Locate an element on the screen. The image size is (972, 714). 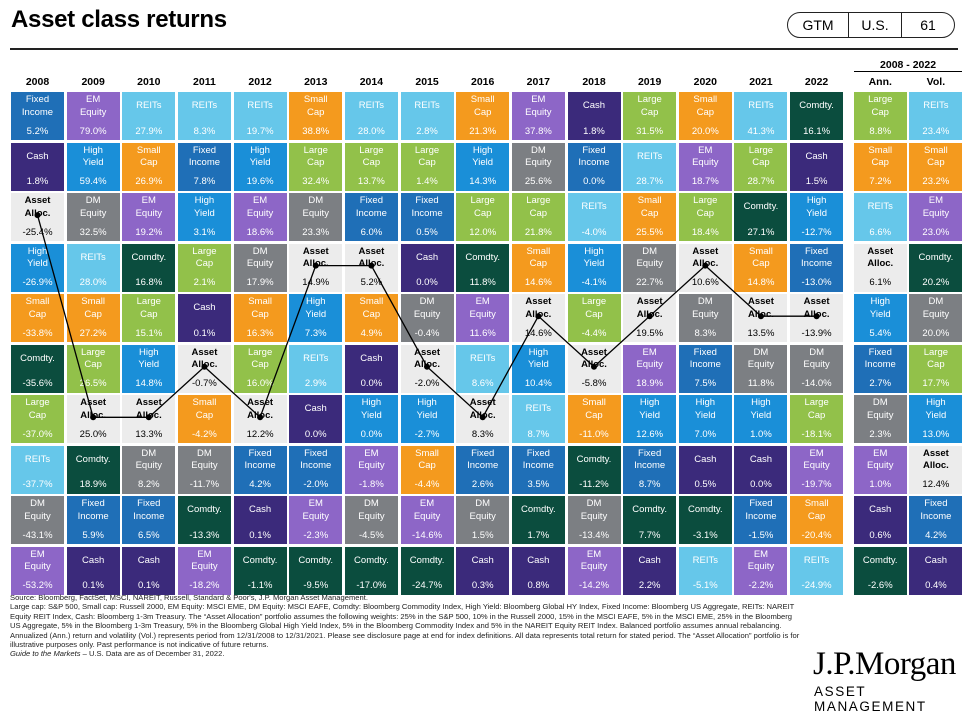
cell-reits: REITs 28.7% is located at coordinates (650, 166).